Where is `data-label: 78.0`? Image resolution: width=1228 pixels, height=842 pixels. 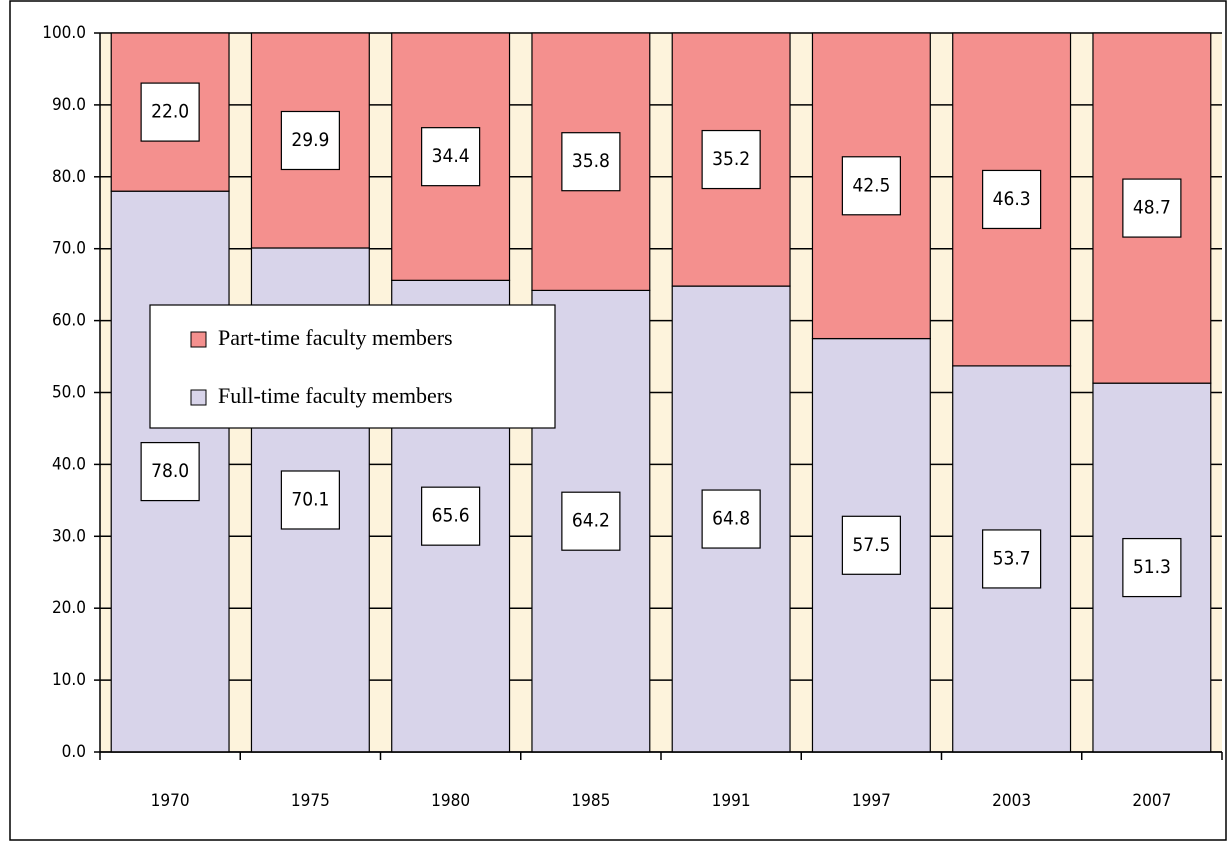 data-label: 78.0 is located at coordinates (170, 471).